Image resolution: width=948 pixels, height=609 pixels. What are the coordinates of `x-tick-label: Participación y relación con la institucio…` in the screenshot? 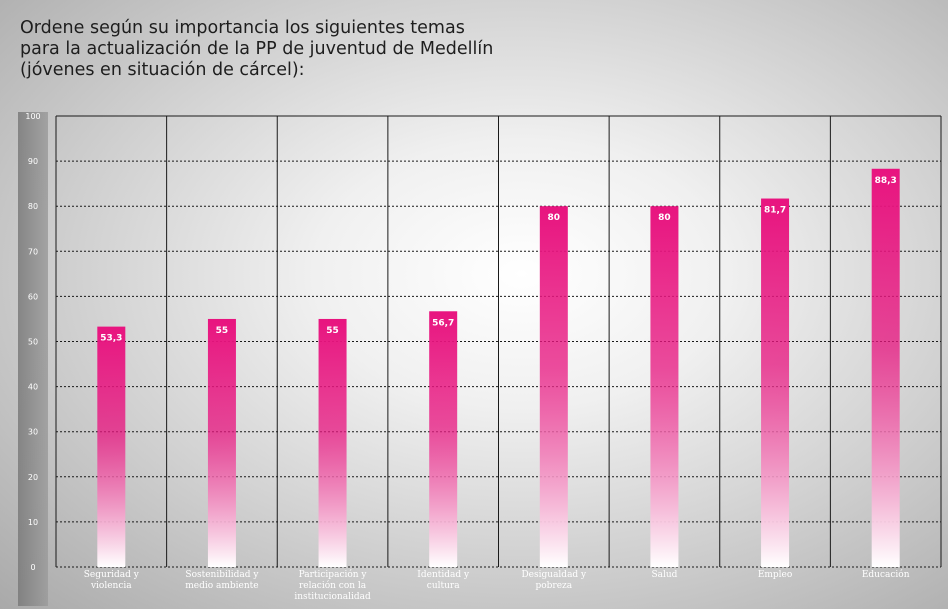 It's located at (332, 585).